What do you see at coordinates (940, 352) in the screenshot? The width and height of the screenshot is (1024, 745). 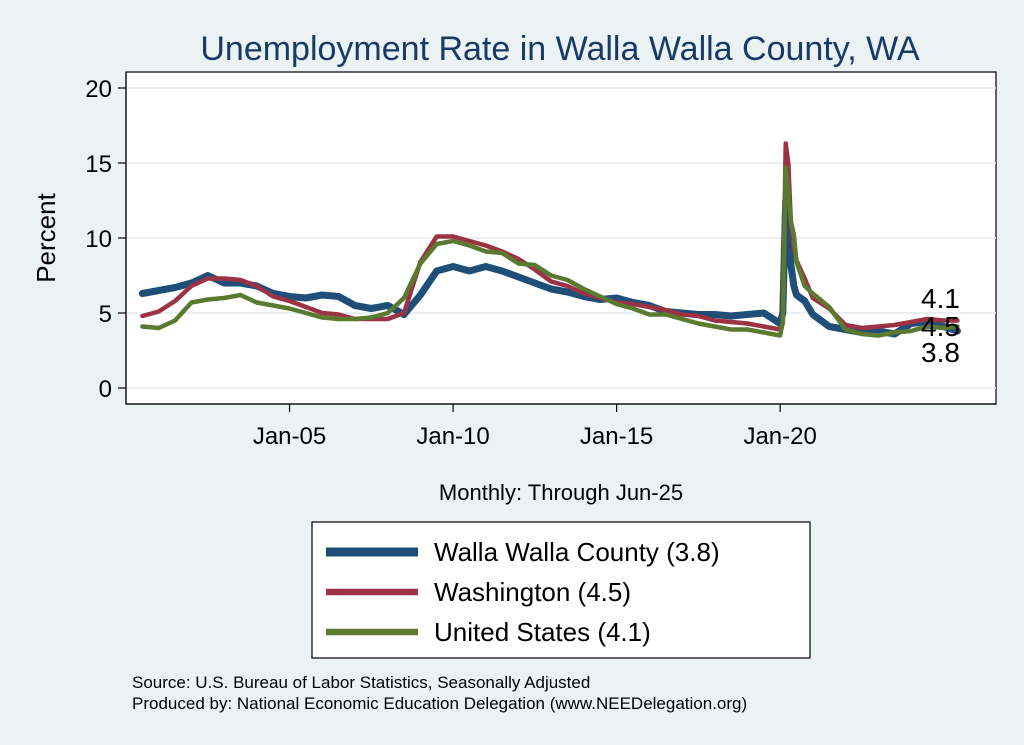 I see `end-label-1: 3.8` at bounding box center [940, 352].